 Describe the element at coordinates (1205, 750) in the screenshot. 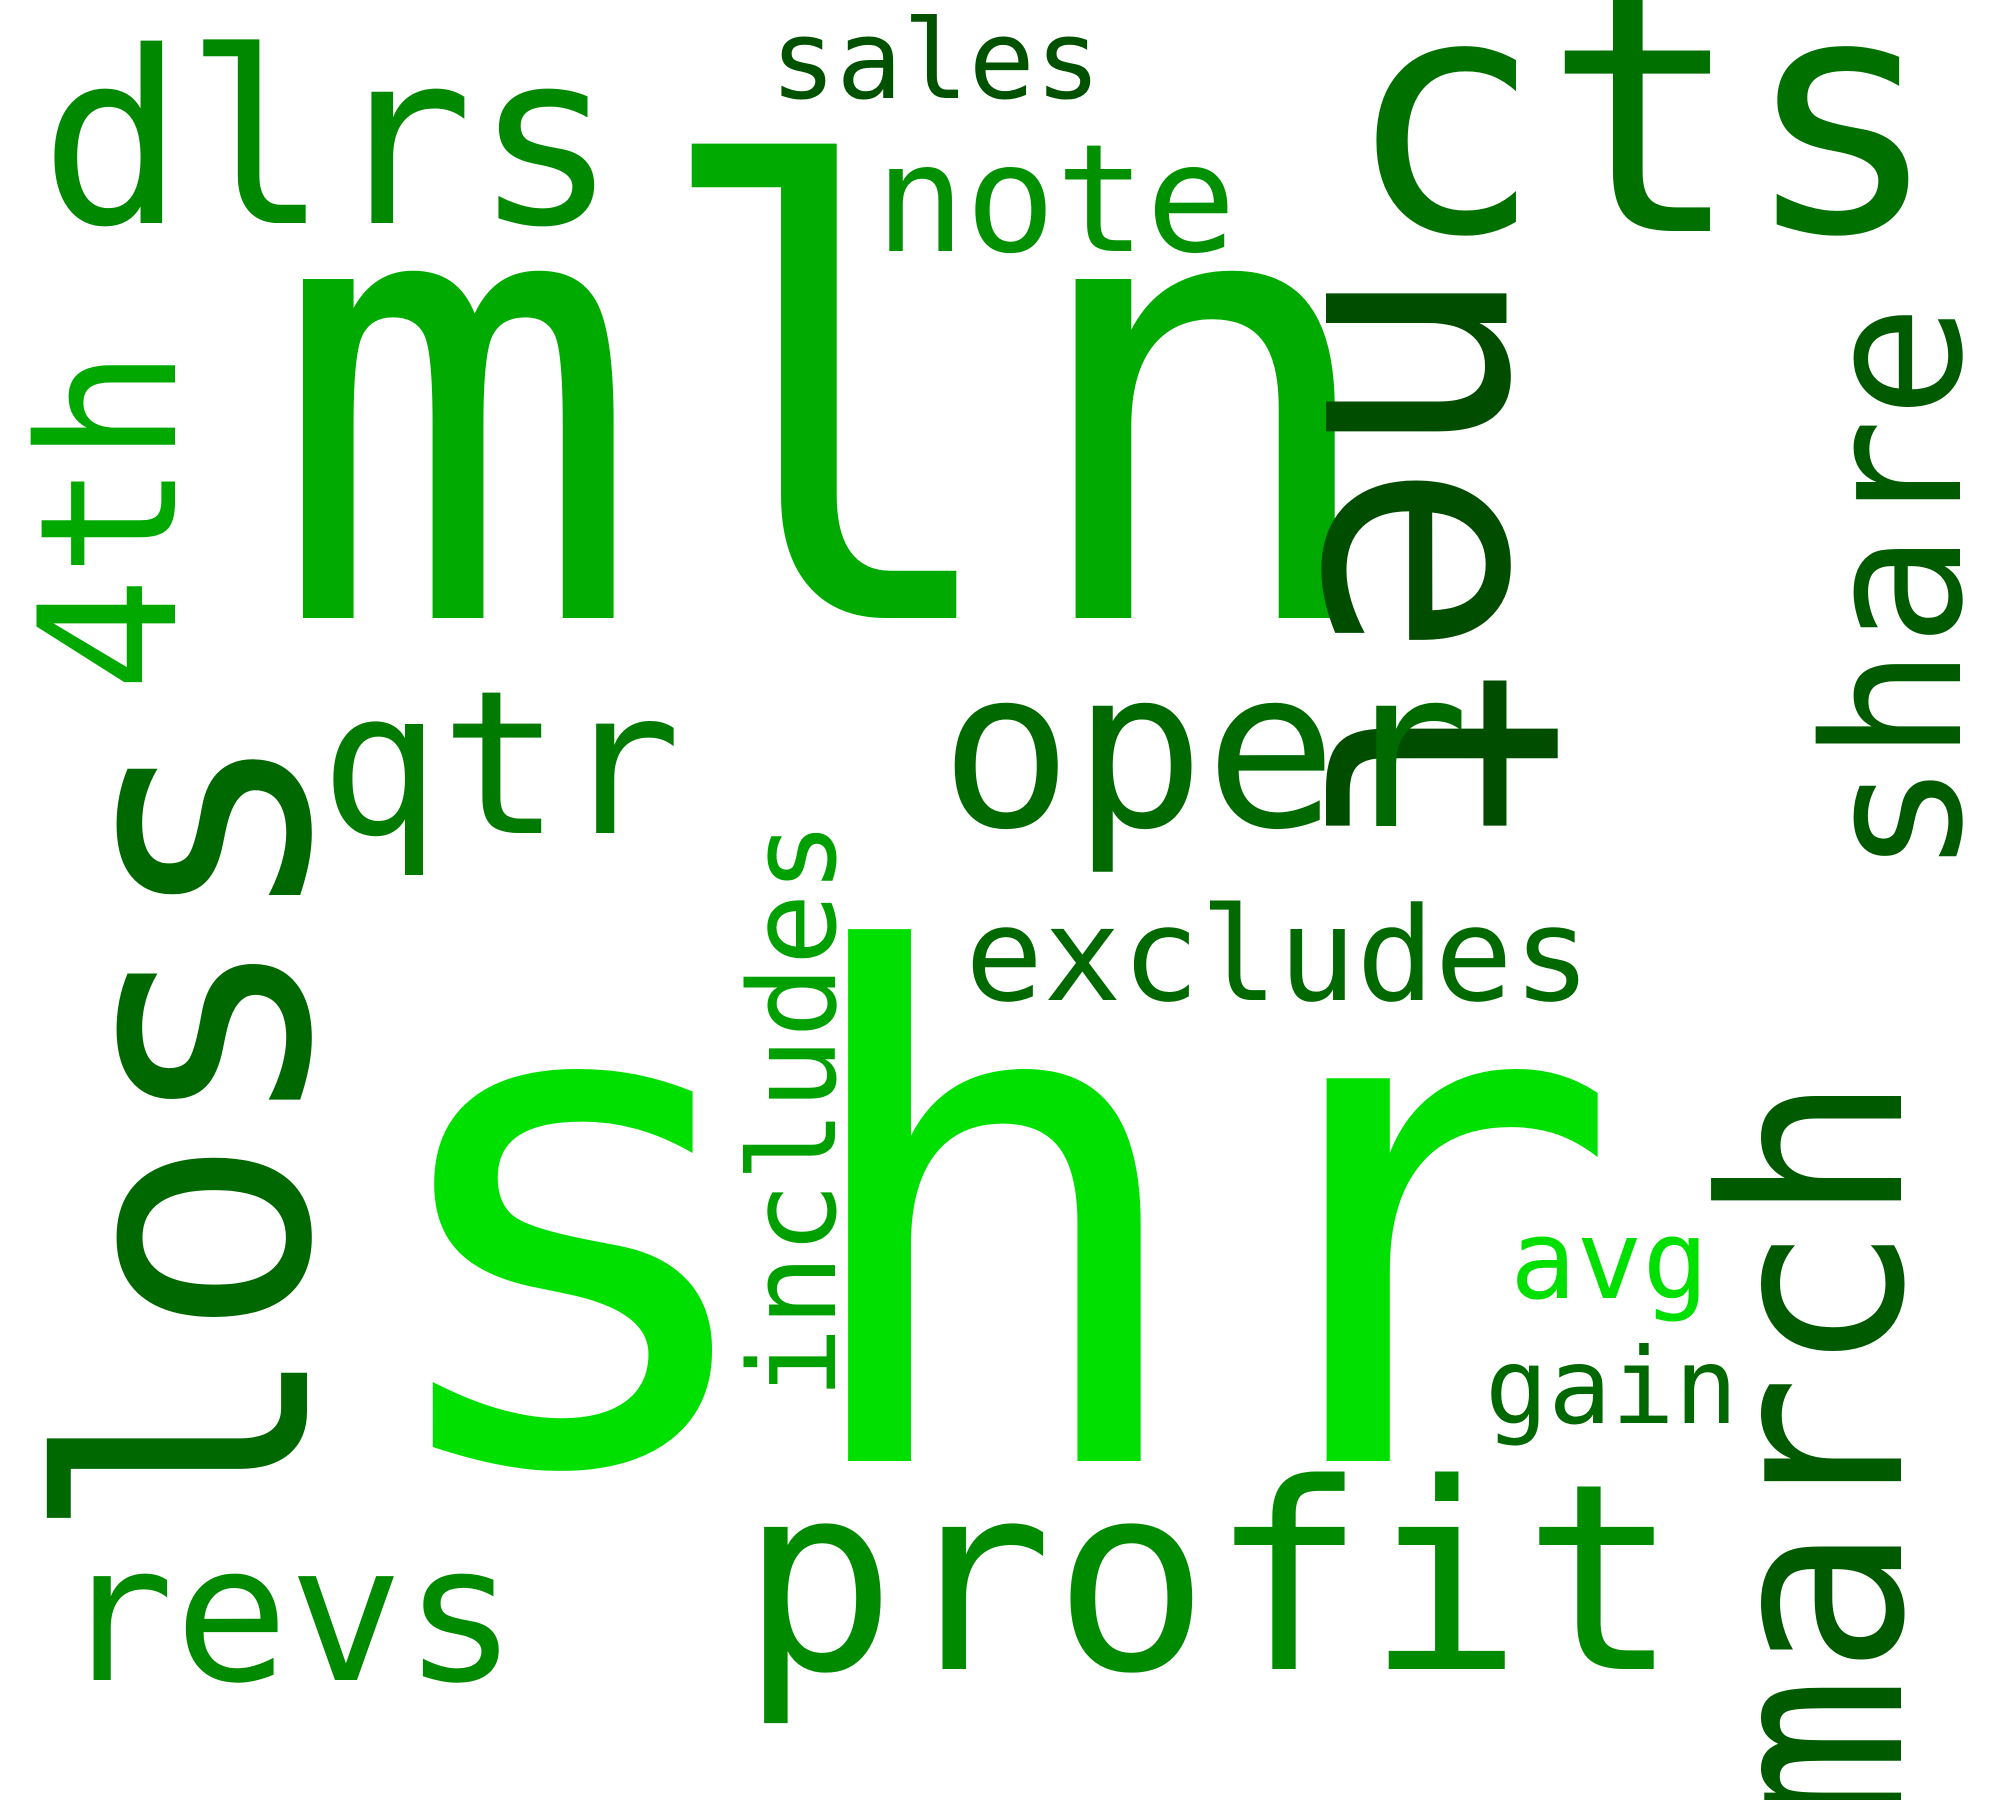

I see `word-oper: oper` at that location.